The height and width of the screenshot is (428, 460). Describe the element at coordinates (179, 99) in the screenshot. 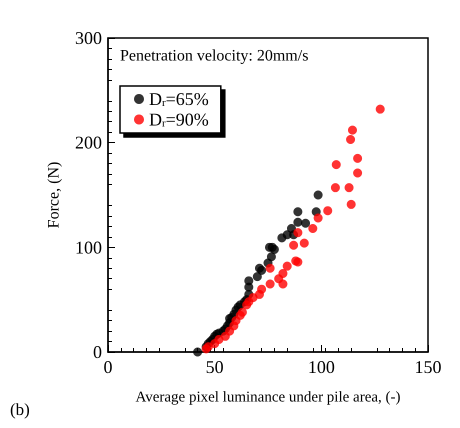

I see `legend-label: Dr=65%` at that location.